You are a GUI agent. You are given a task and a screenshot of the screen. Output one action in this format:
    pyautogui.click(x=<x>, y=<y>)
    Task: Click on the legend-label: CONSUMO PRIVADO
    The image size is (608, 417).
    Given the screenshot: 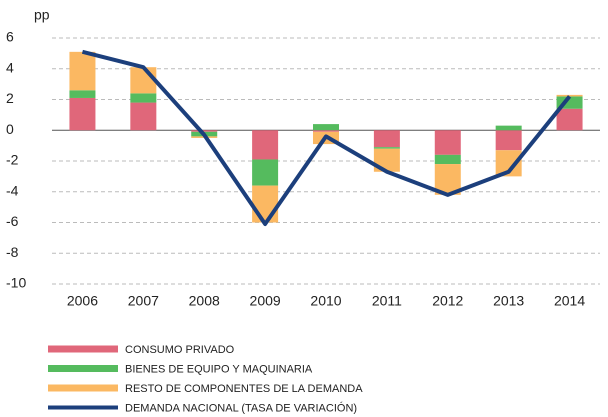 What is the action you would take?
    pyautogui.click(x=180, y=350)
    